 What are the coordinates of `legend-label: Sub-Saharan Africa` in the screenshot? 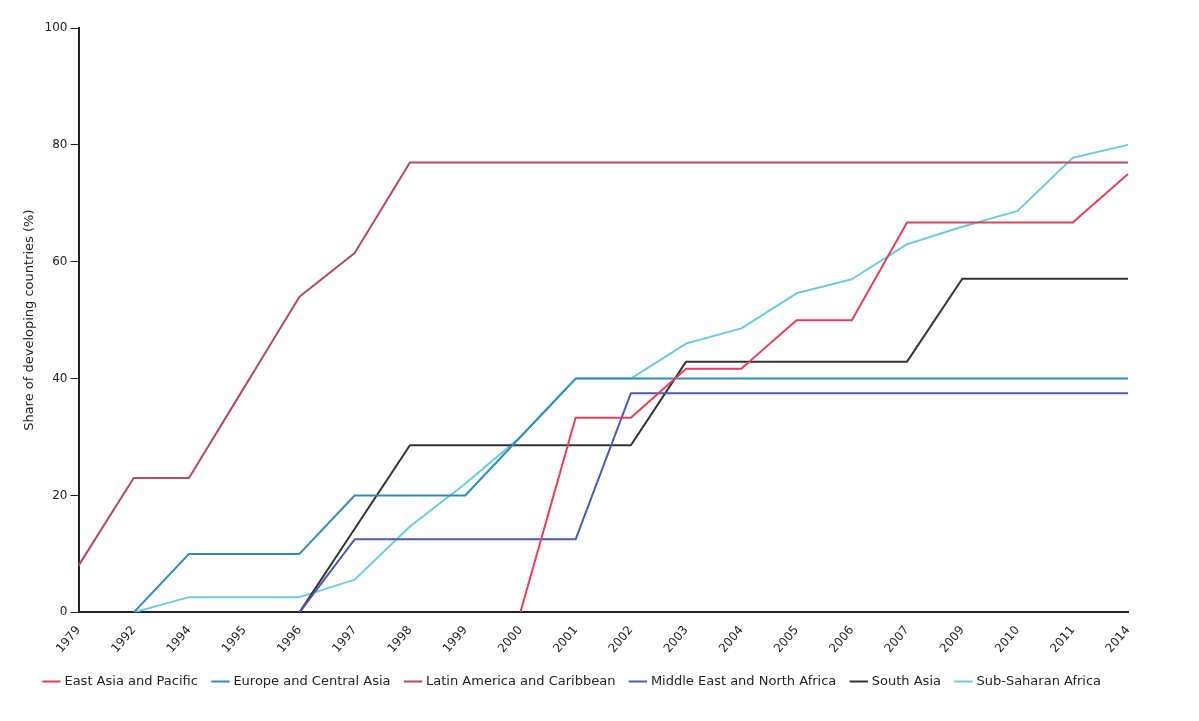 It's located at (1039, 680).